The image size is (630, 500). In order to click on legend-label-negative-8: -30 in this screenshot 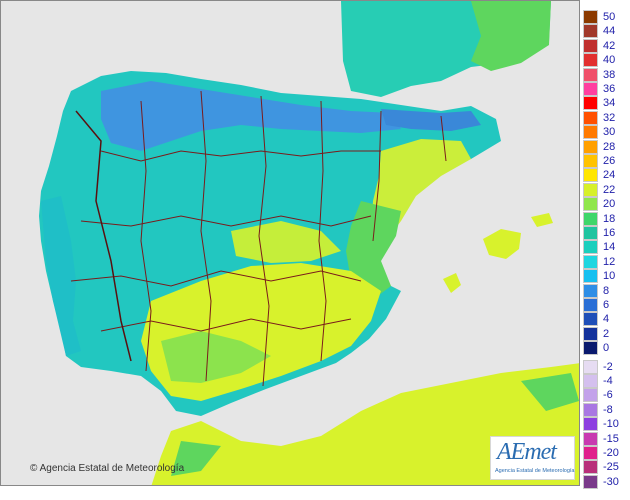, I will do `click(611, 481)`.